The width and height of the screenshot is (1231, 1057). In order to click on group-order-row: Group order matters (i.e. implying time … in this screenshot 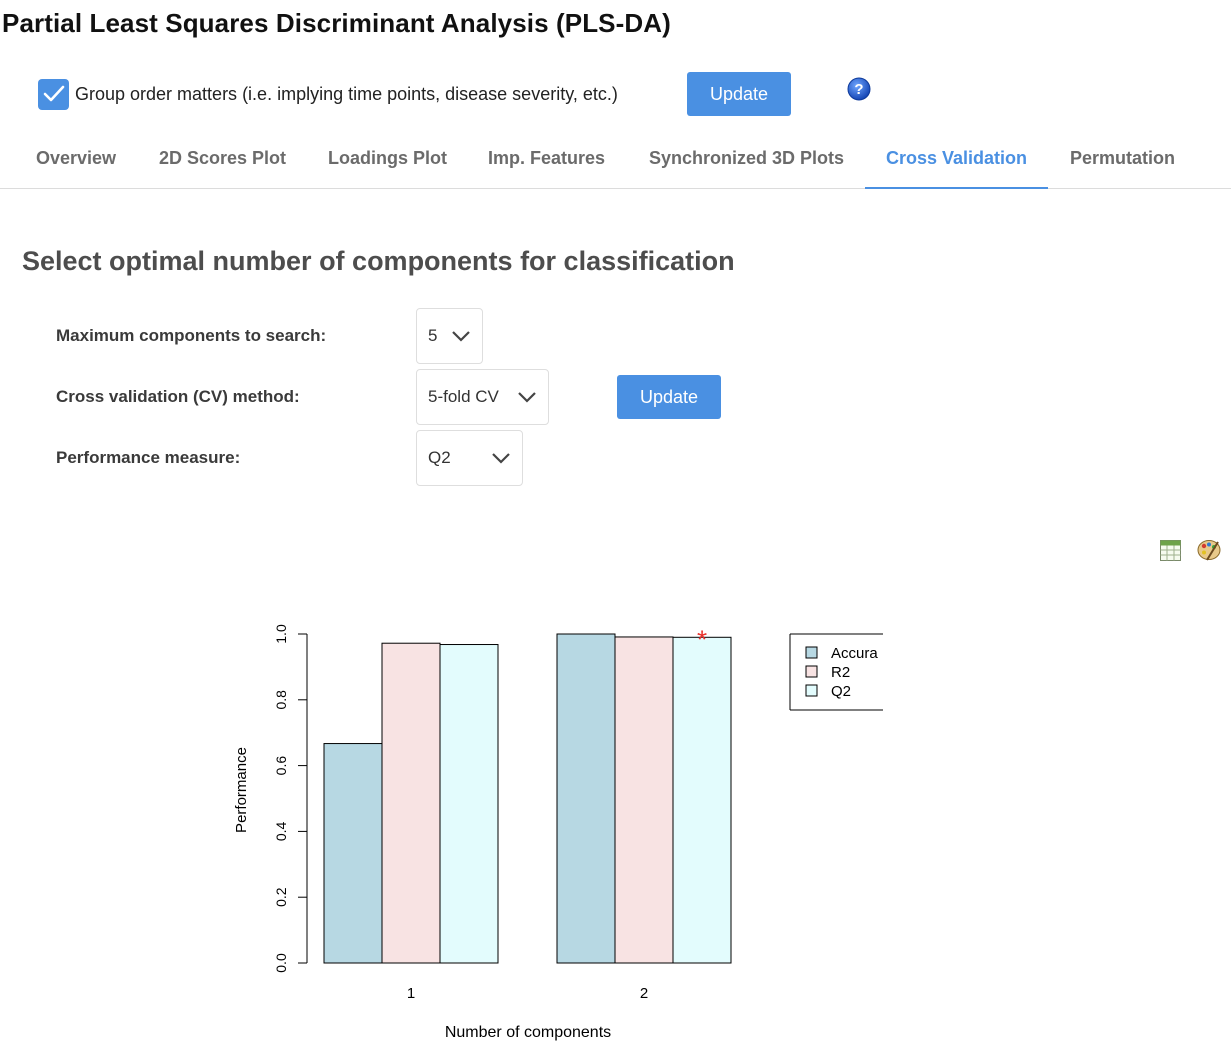, I will do `click(328, 94)`.